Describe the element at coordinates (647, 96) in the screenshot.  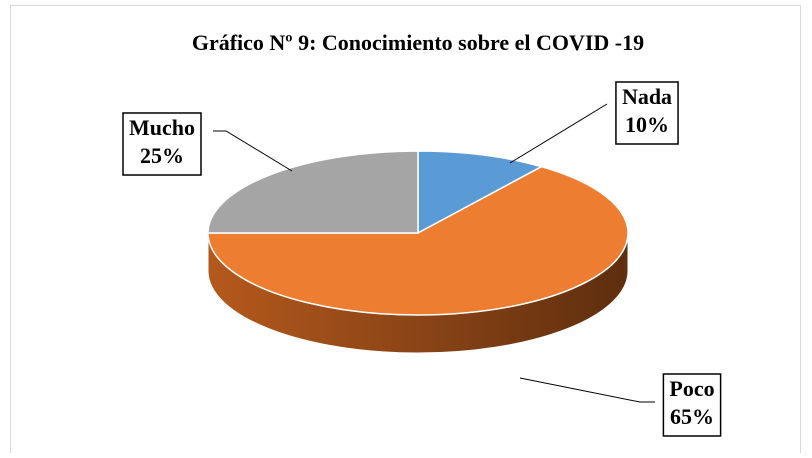
I see `data-label-name: Nada` at that location.